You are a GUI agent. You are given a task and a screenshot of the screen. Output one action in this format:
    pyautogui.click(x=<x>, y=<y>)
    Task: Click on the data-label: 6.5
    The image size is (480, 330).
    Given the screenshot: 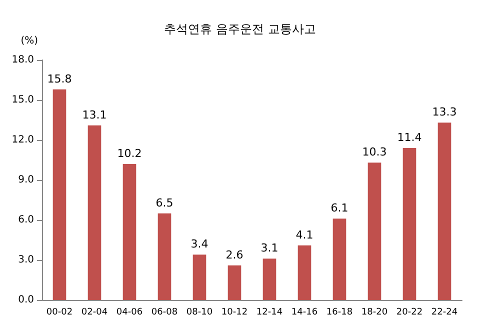 What is the action you would take?
    pyautogui.click(x=165, y=203)
    